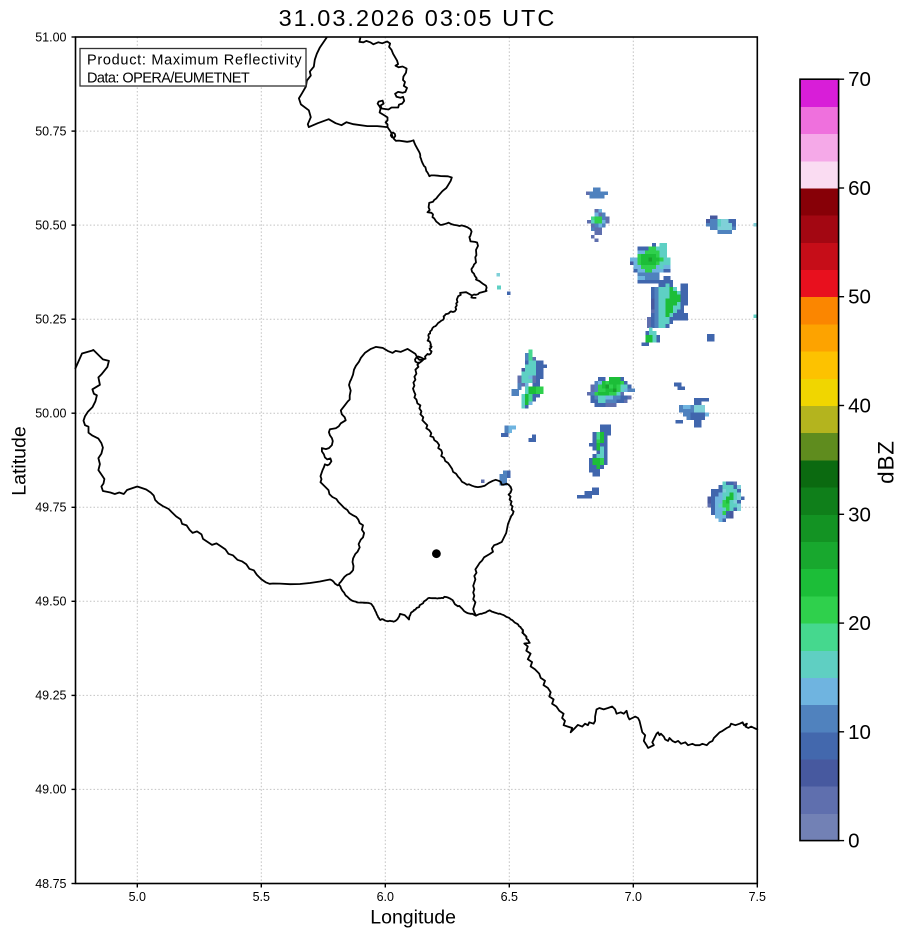 The height and width of the screenshot is (942, 908). I want to click on svg-text: 6.0, so click(385, 897).